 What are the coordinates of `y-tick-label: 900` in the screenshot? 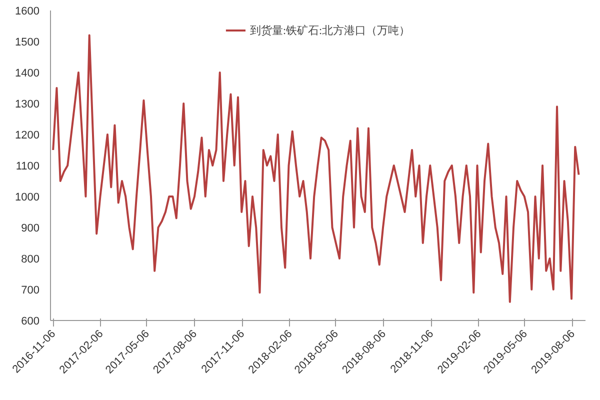 It's located at (30, 228).